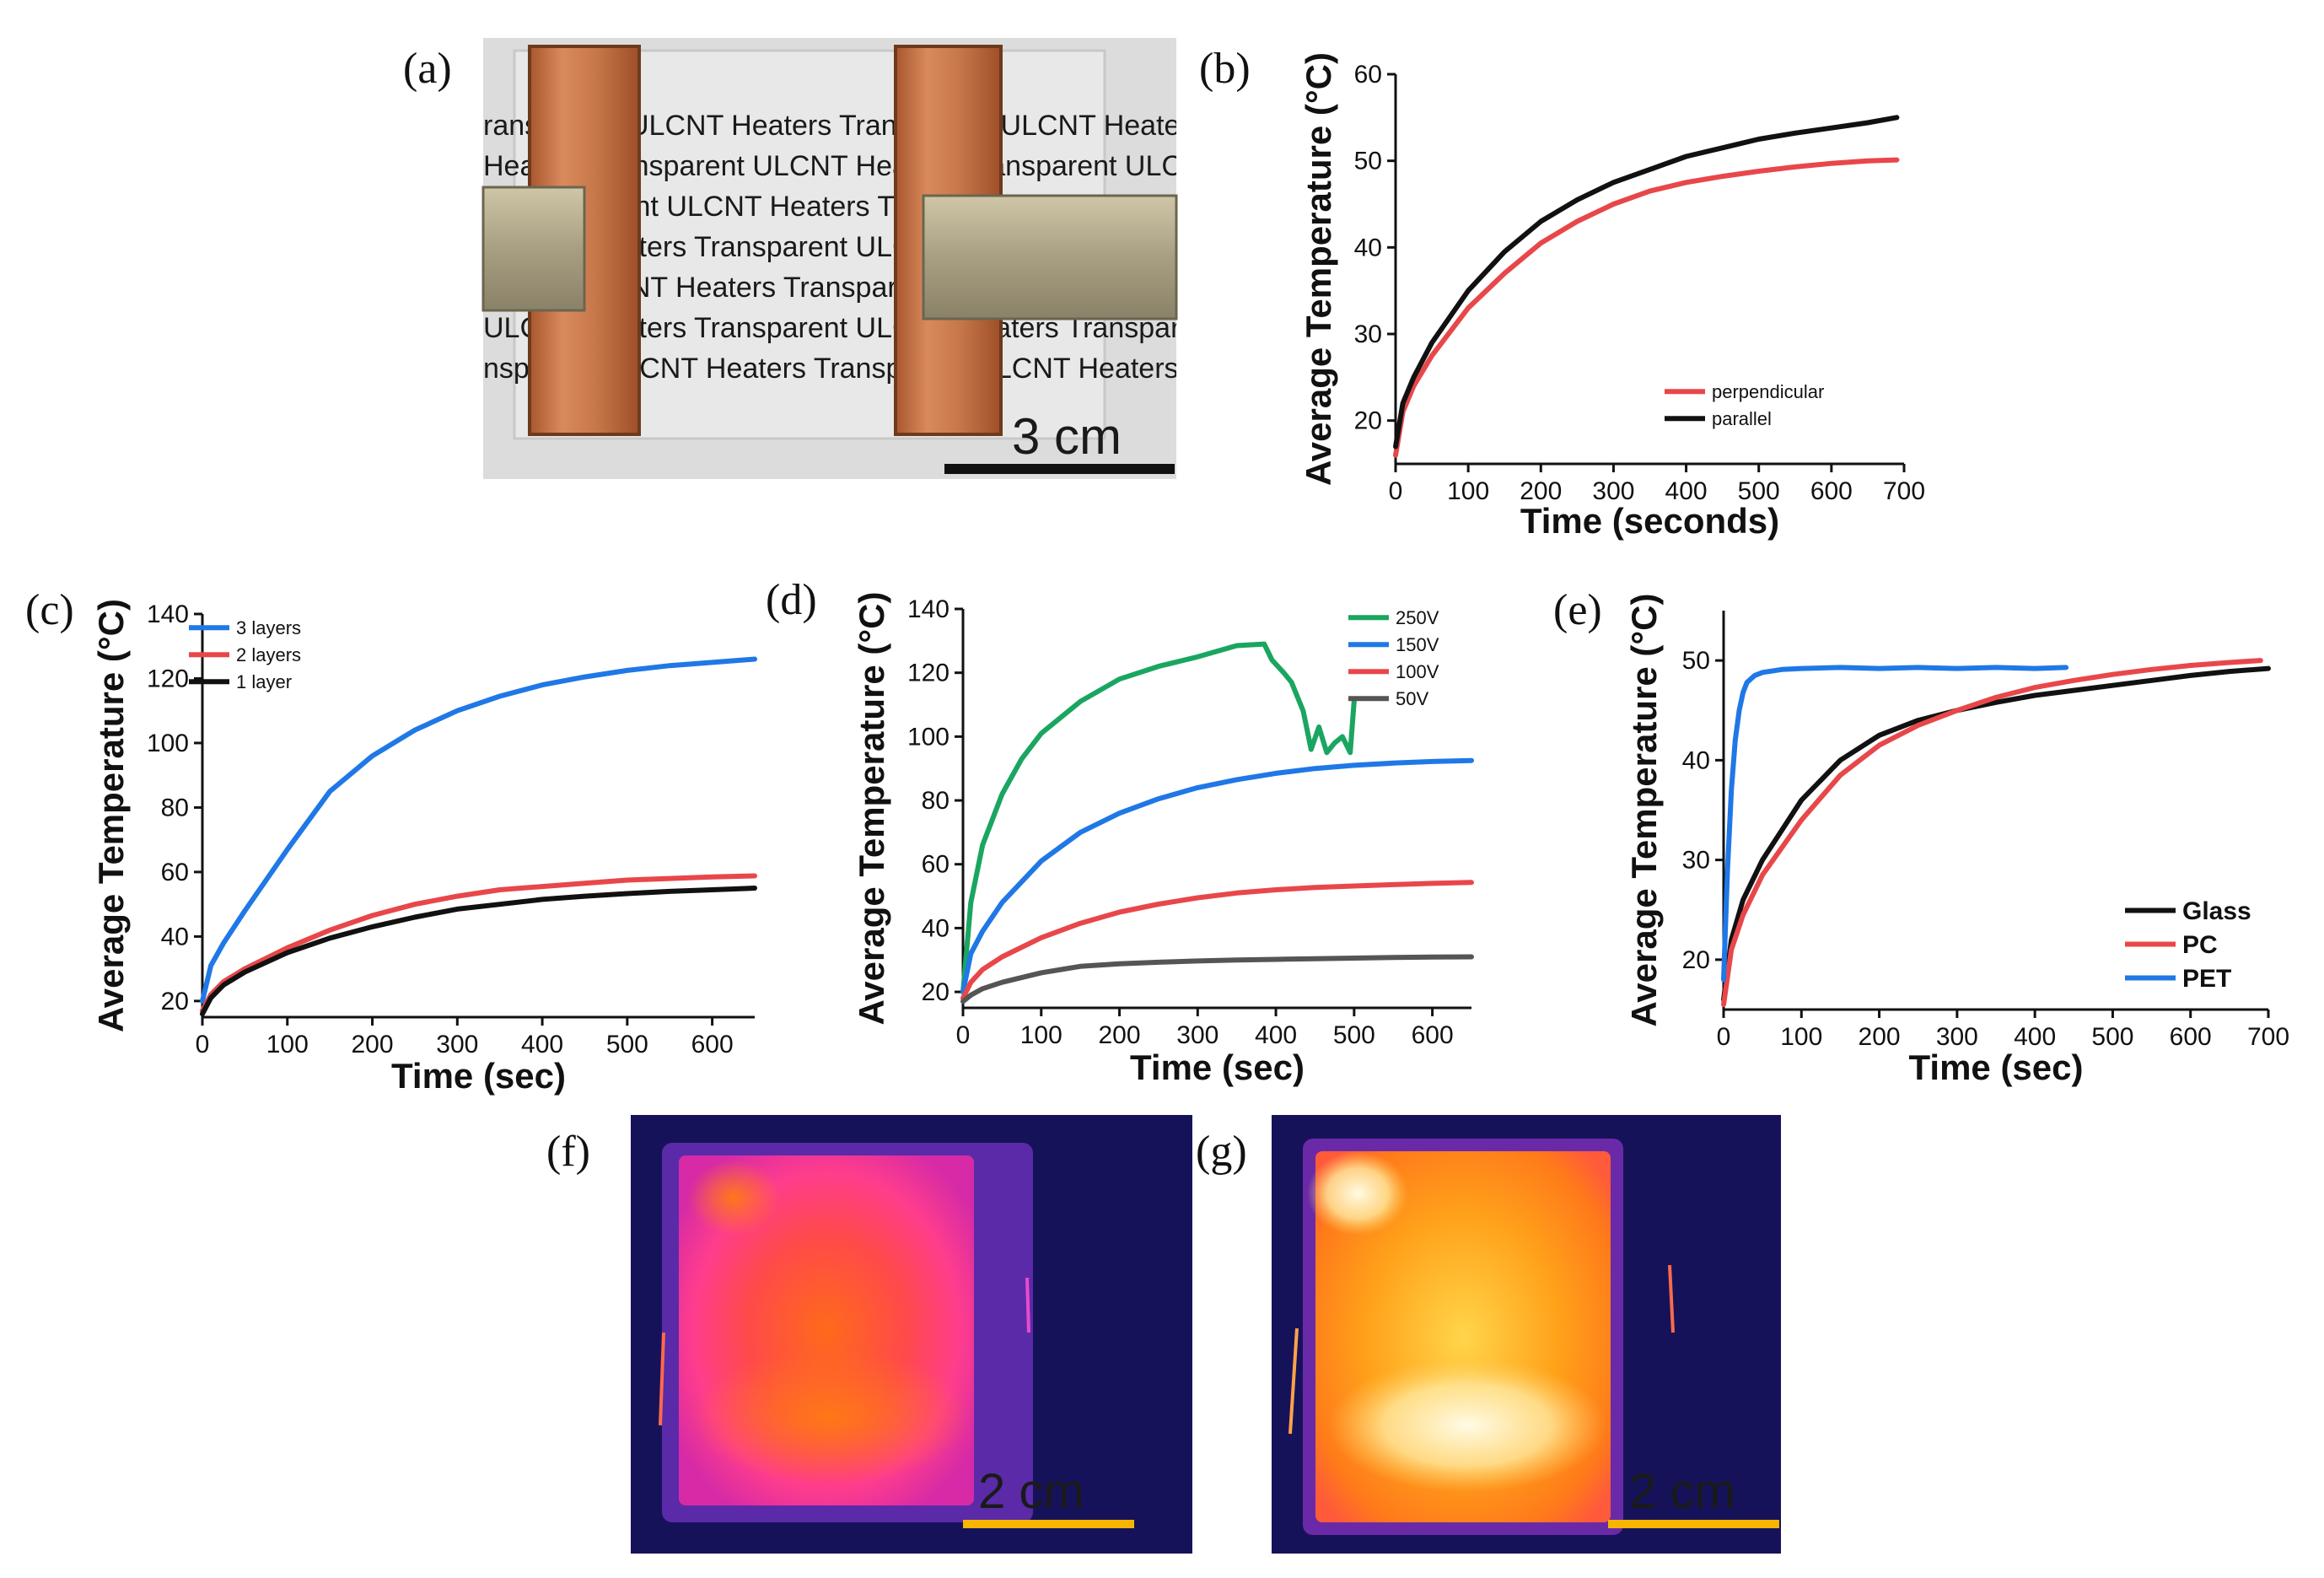 This screenshot has width=2324, height=1578. What do you see at coordinates (1768, 391) in the screenshot?
I see `legend-label: perpendicular` at bounding box center [1768, 391].